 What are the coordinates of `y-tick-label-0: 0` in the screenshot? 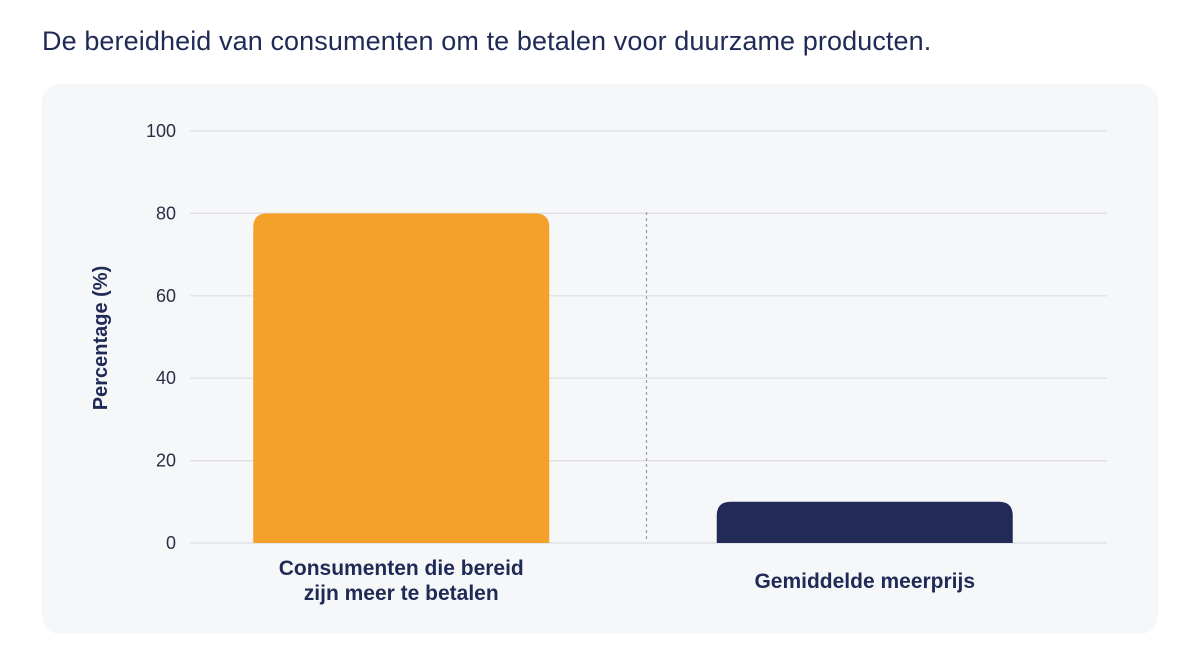 It's located at (171, 543).